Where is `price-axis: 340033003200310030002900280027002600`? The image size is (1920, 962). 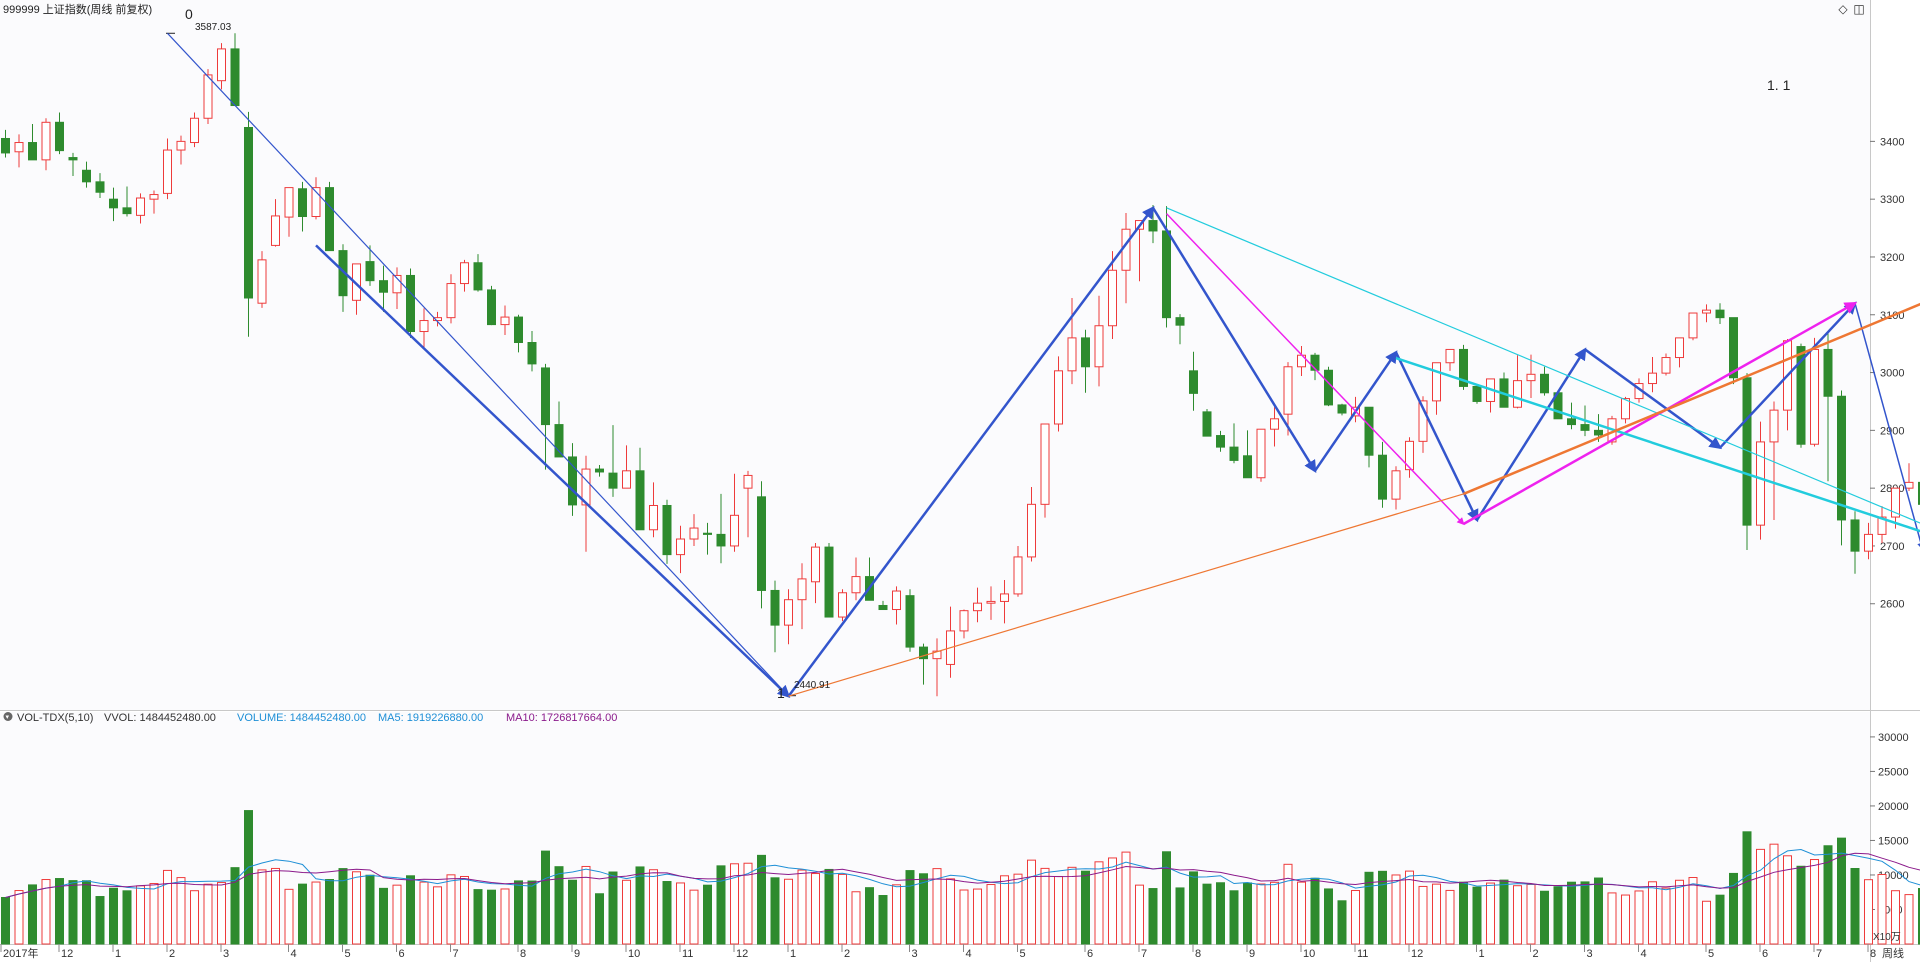 price-axis: 340033003200310030002900280027002600 is located at coordinates (1887, 373).